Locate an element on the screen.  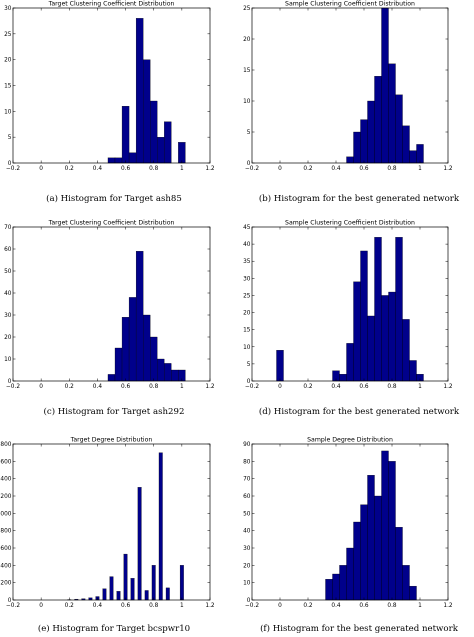
plot-frame is located at coordinates (111, 304).